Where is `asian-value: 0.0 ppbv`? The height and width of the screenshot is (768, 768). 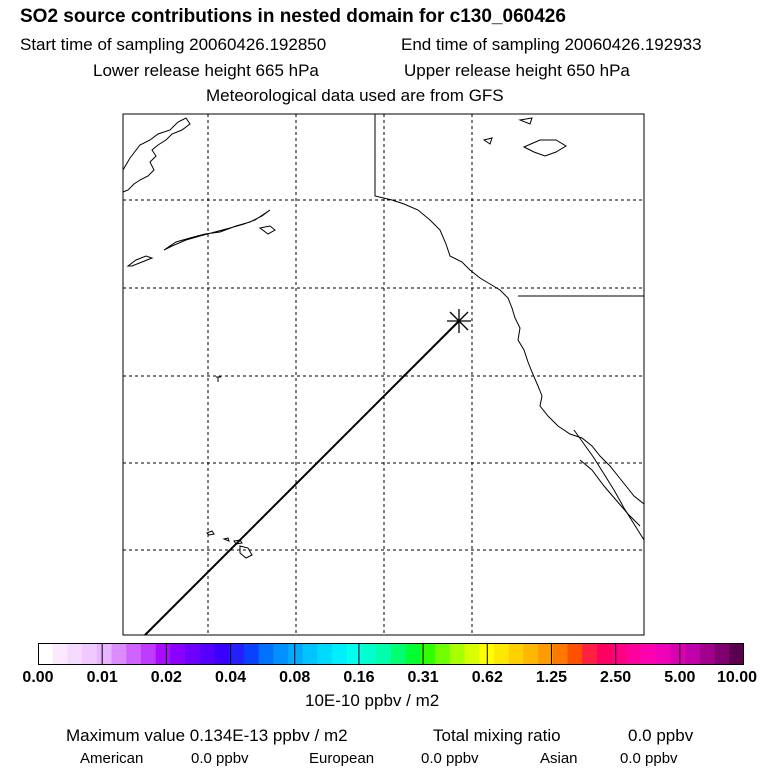 asian-value: 0.0 ppbv is located at coordinates (649, 758).